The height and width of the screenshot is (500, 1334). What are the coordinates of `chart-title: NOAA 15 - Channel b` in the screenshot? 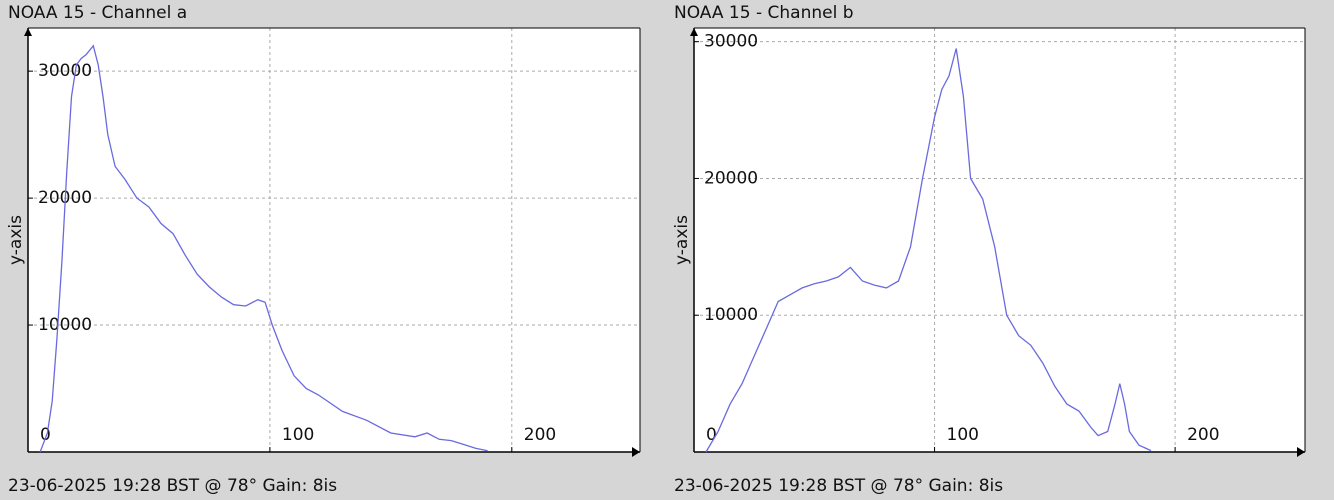 It's located at (764, 13).